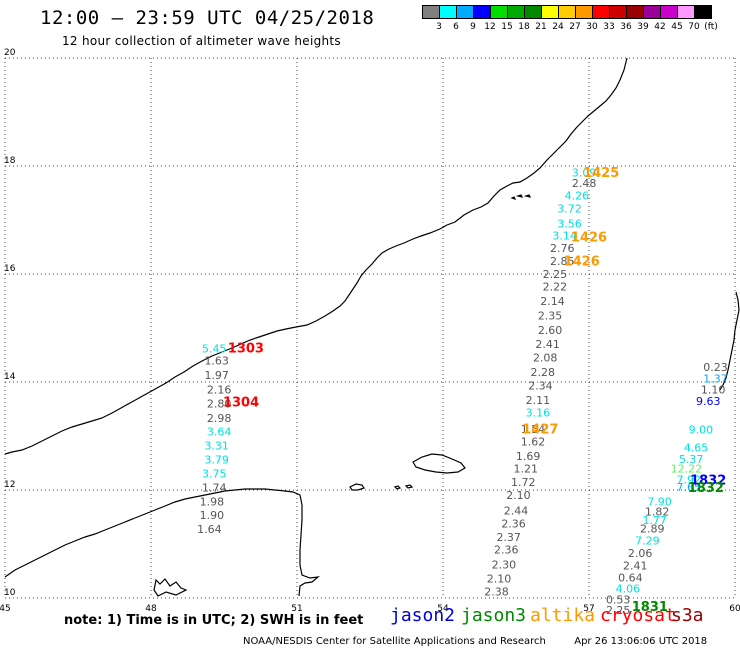 The width and height of the screenshot is (740, 650). I want to click on wave-height-value: 1.77, so click(654, 520).